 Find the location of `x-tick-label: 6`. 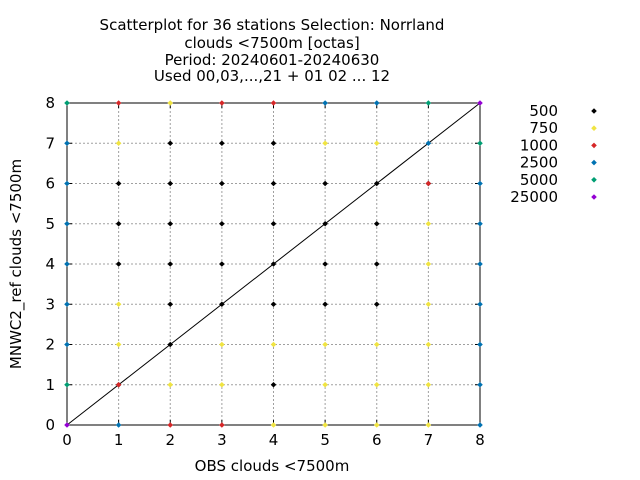

x-tick-label: 6 is located at coordinates (377, 440).